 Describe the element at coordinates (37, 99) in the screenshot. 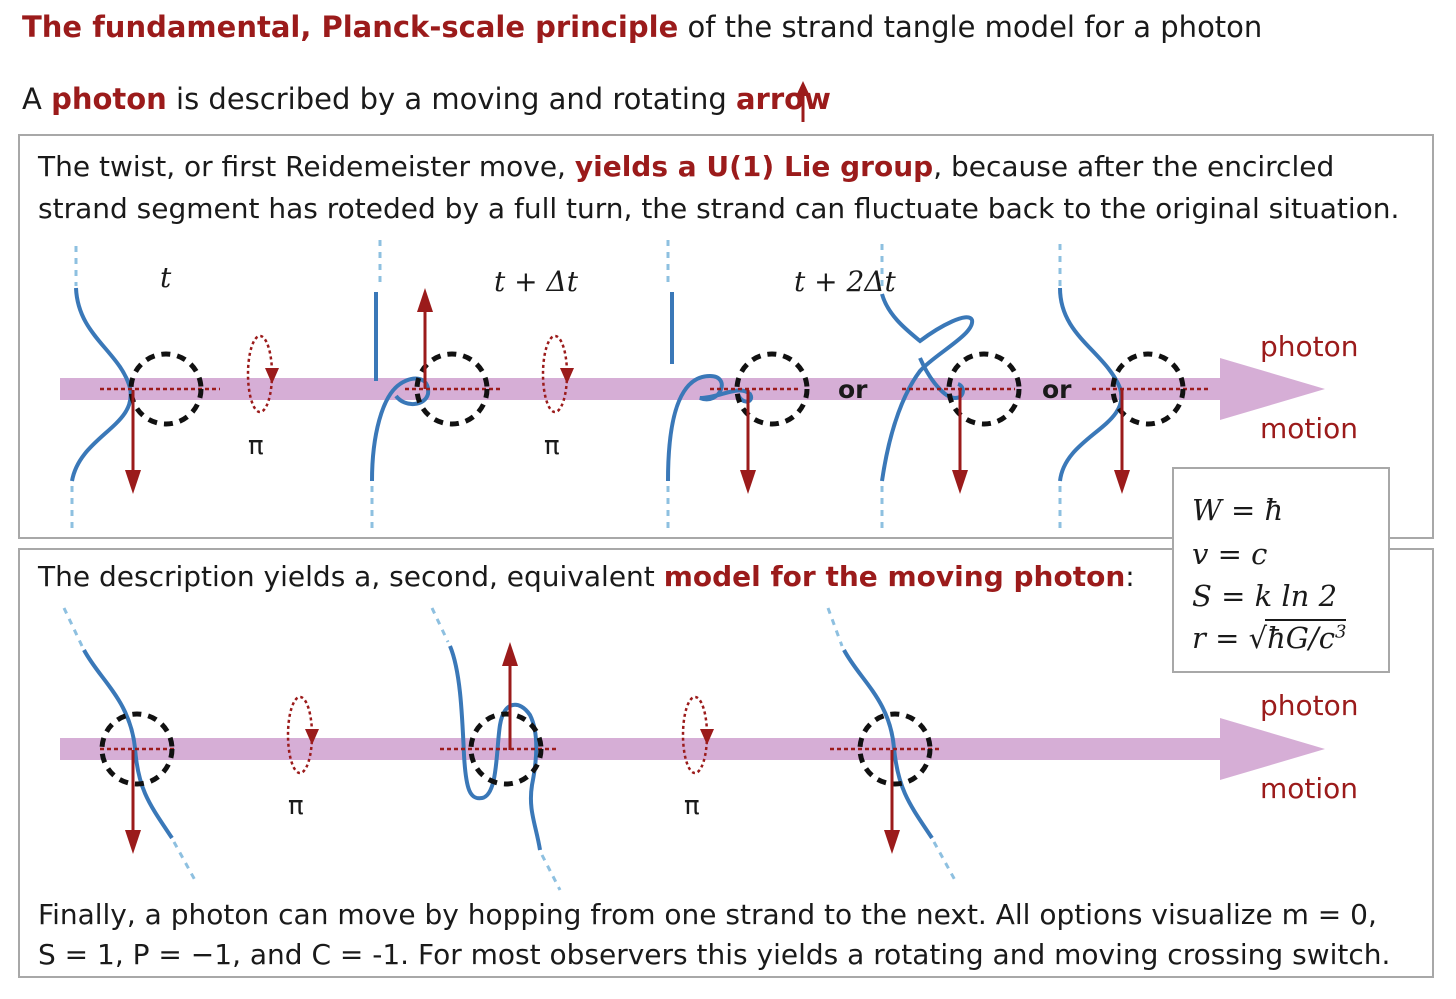

I see `intro-pre: A` at that location.